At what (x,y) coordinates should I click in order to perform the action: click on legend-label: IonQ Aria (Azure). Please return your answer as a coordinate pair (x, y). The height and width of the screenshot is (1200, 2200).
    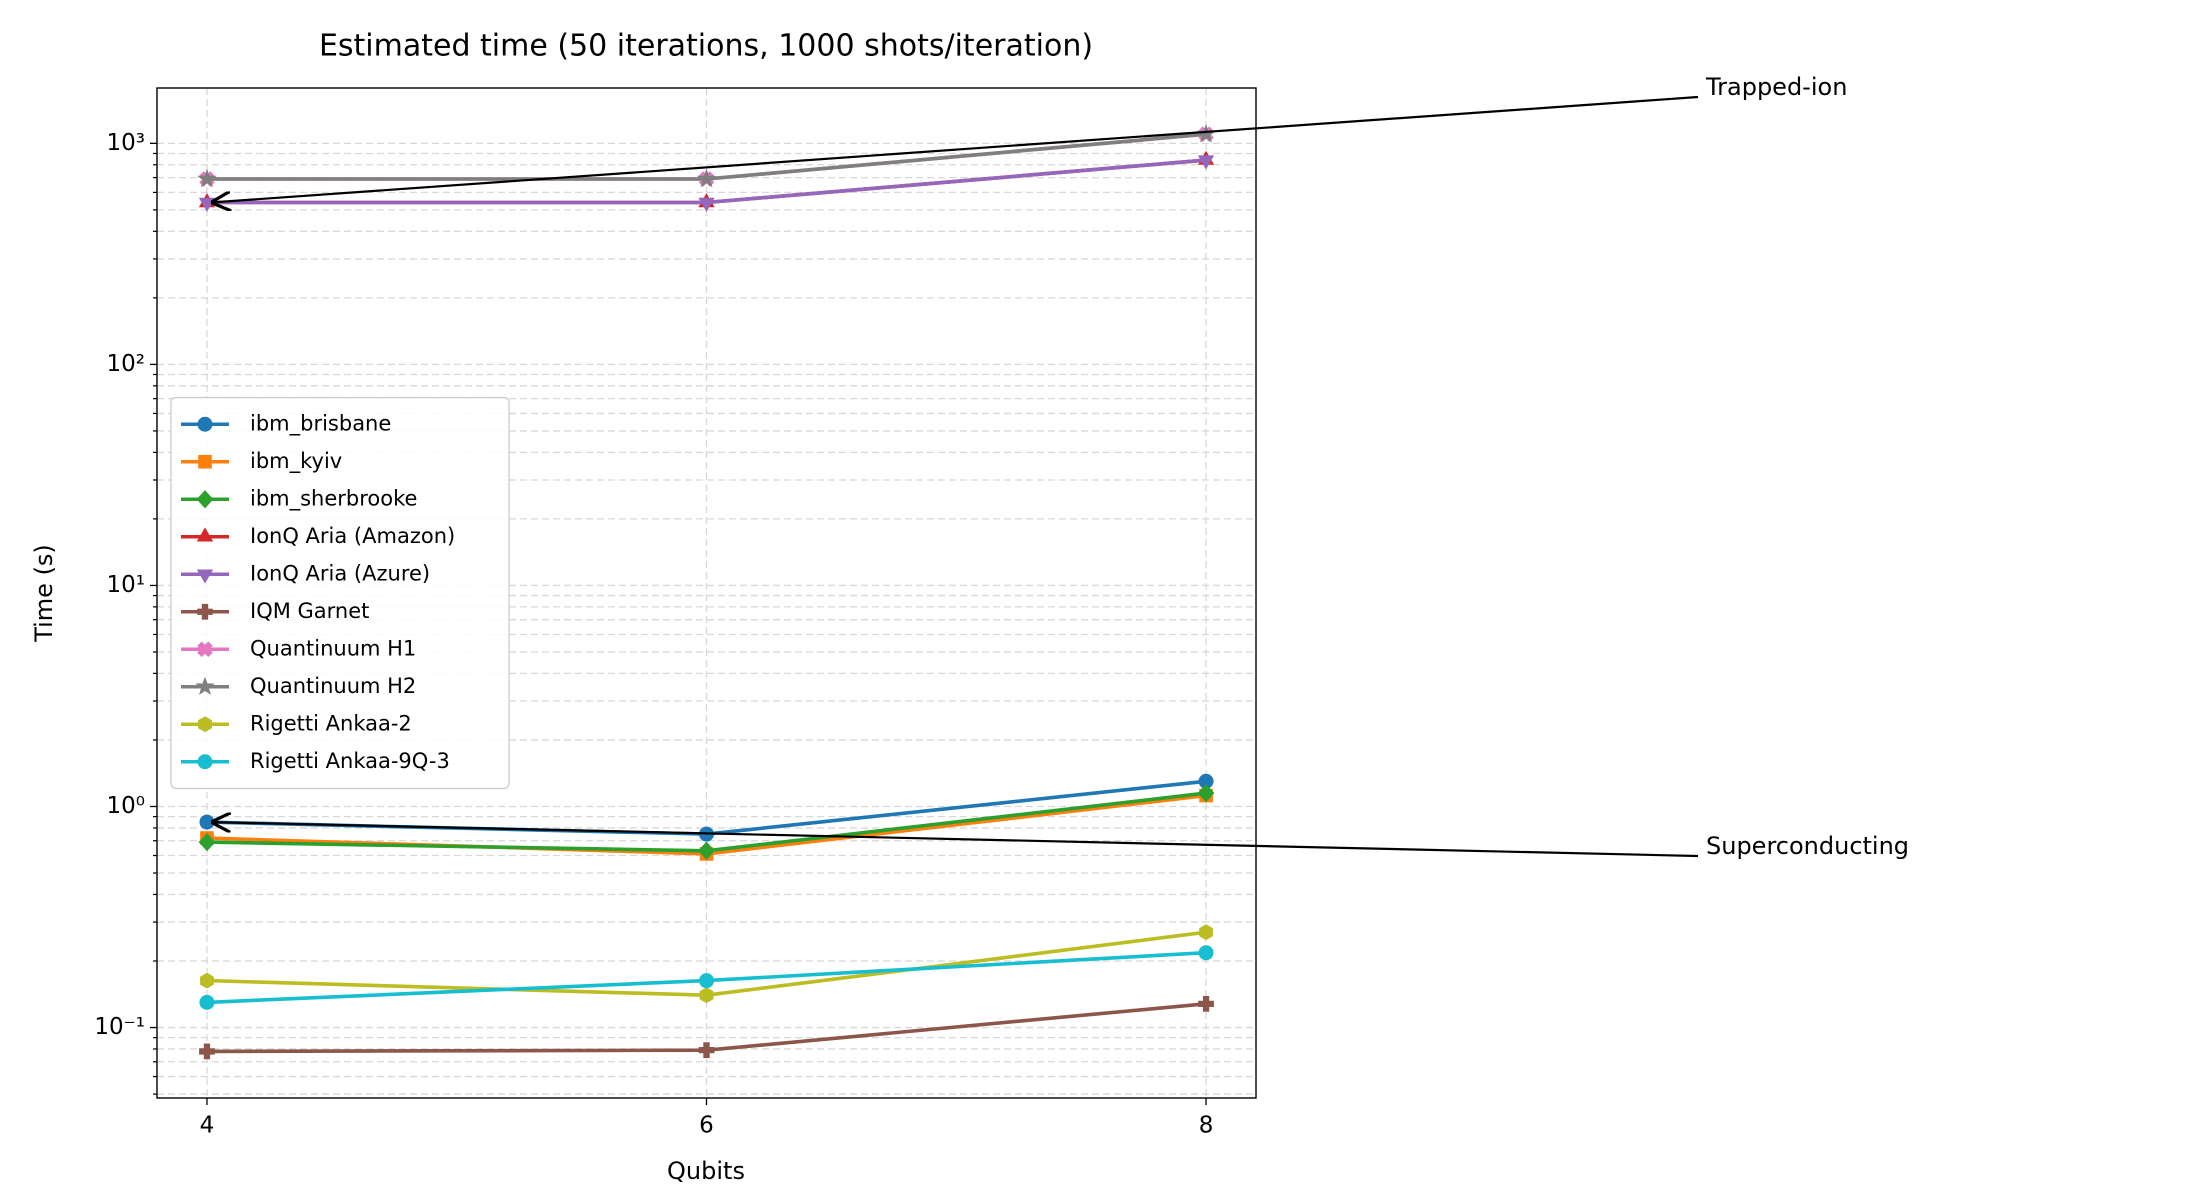
    Looking at the image, I should click on (340, 573).